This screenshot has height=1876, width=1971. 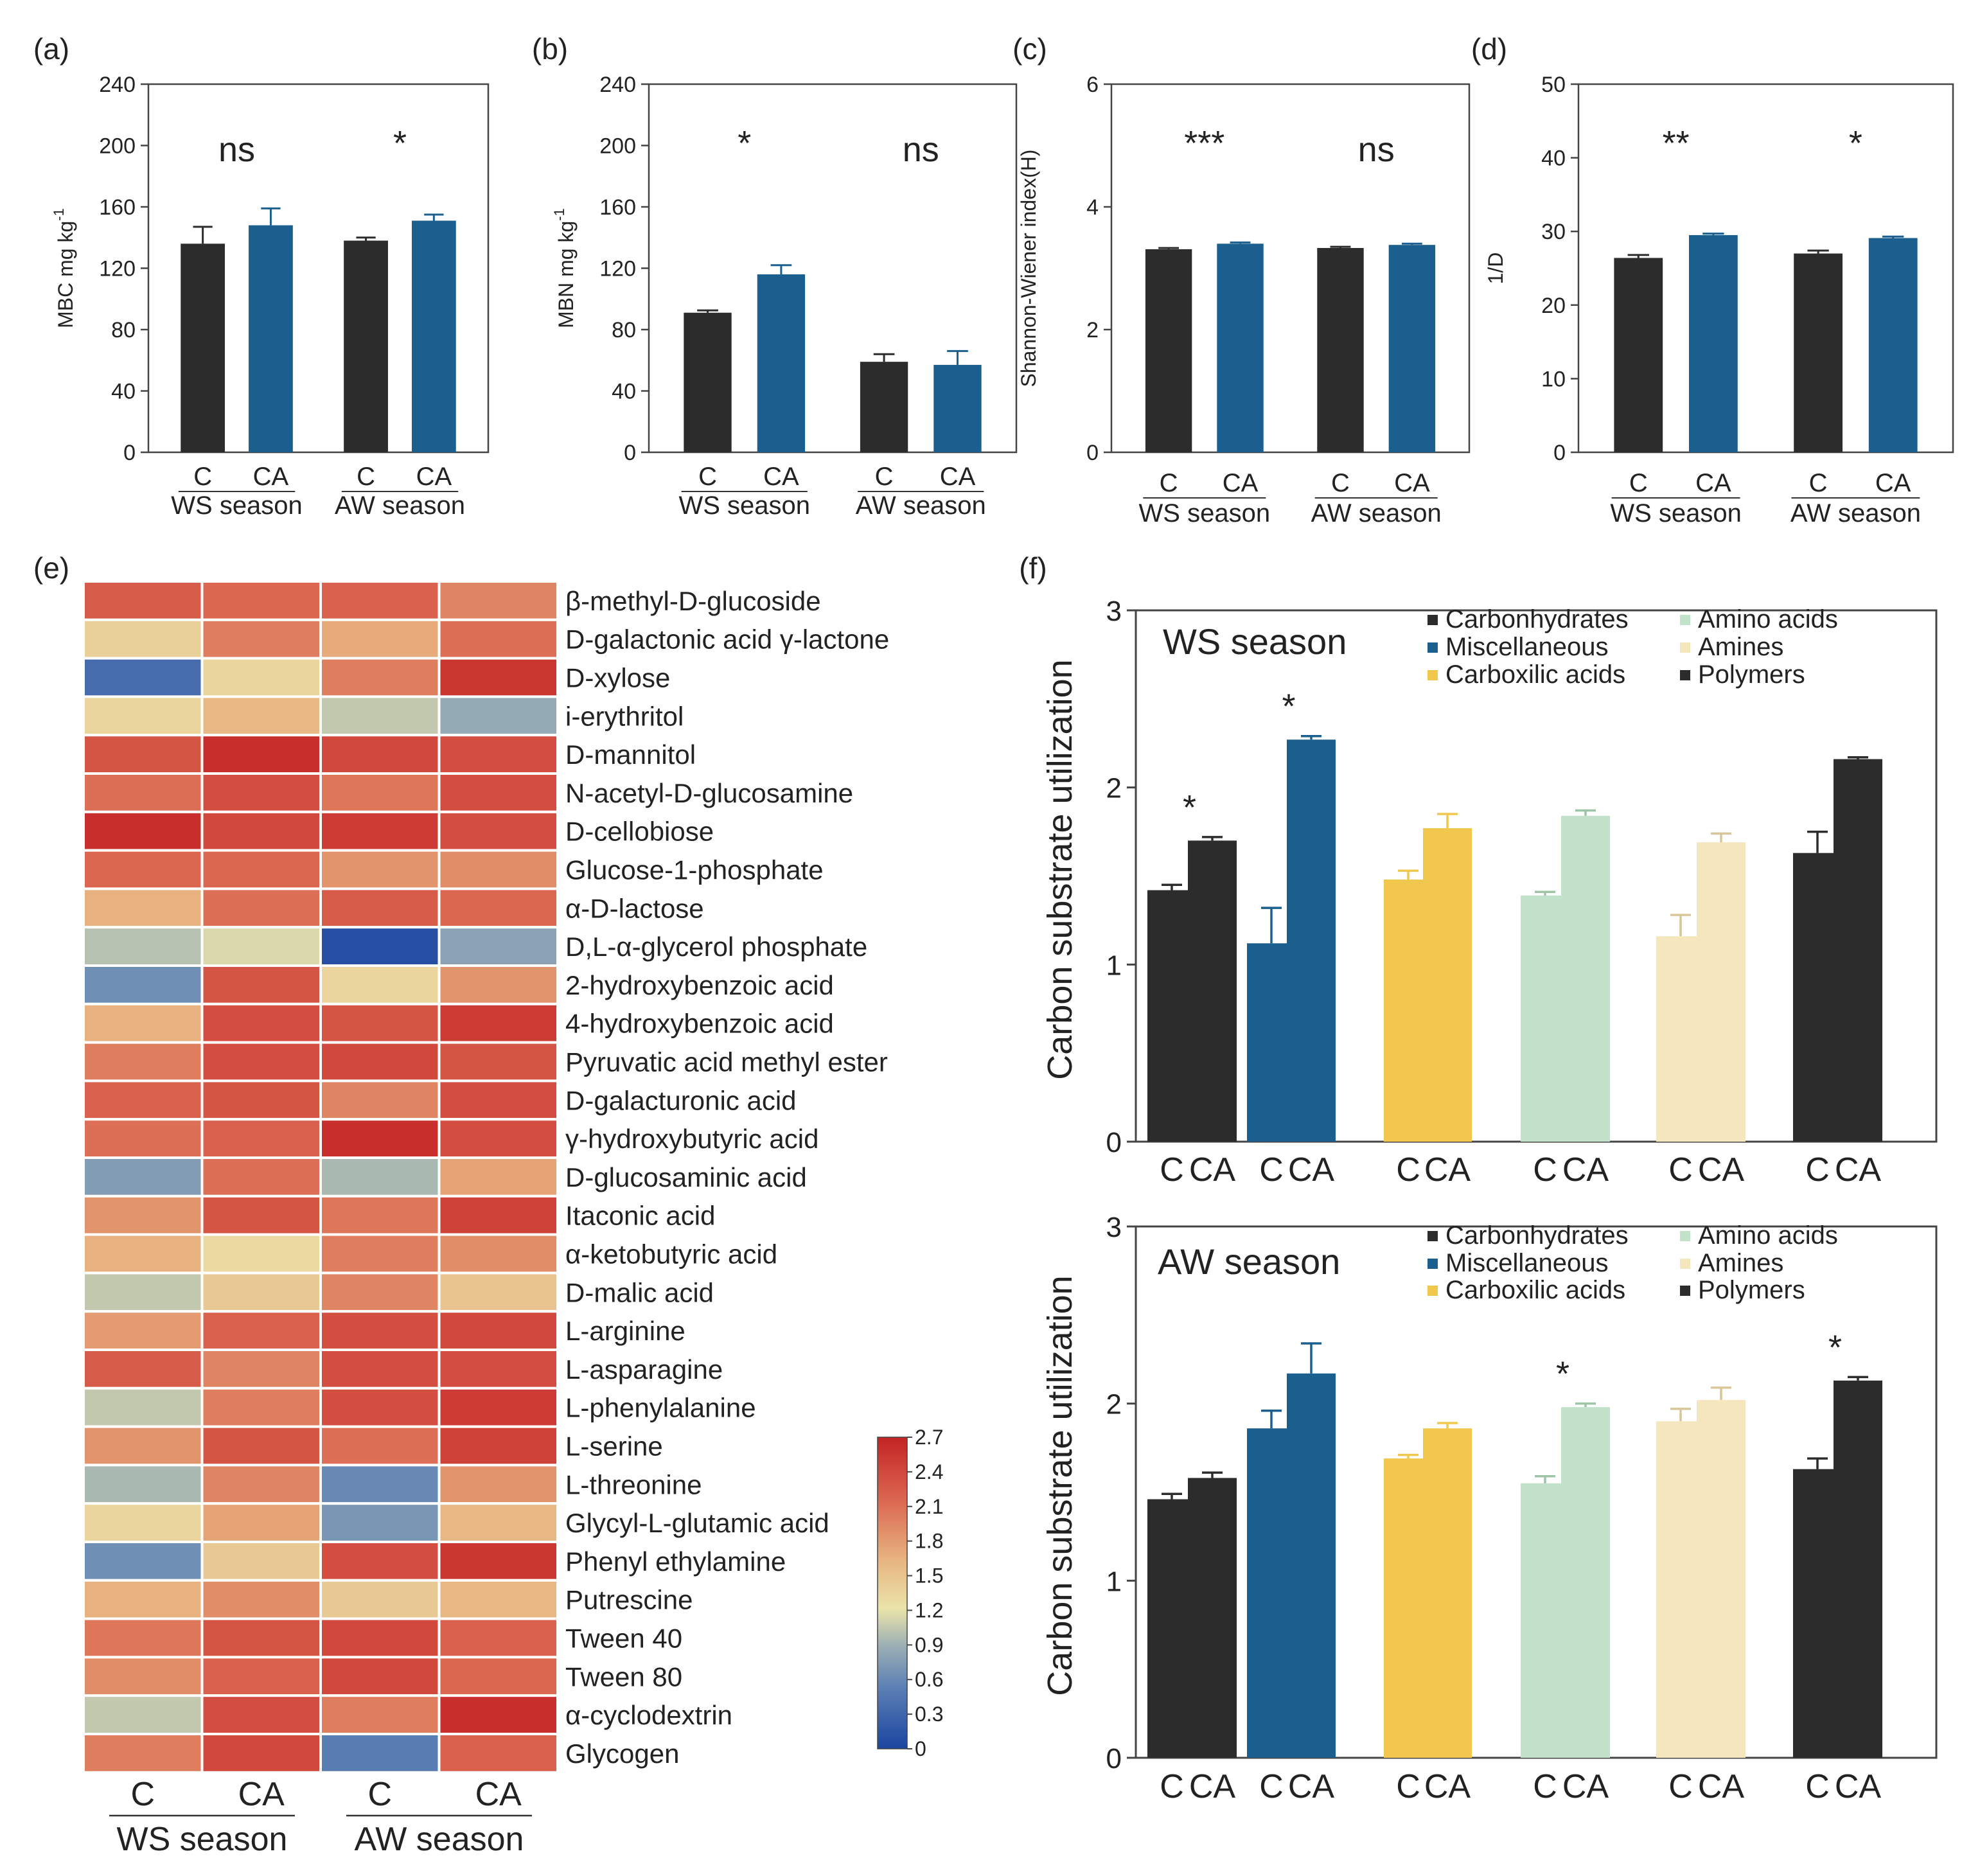 What do you see at coordinates (1535, 1290) in the screenshot?
I see `legend-label: Carboxilic acids` at bounding box center [1535, 1290].